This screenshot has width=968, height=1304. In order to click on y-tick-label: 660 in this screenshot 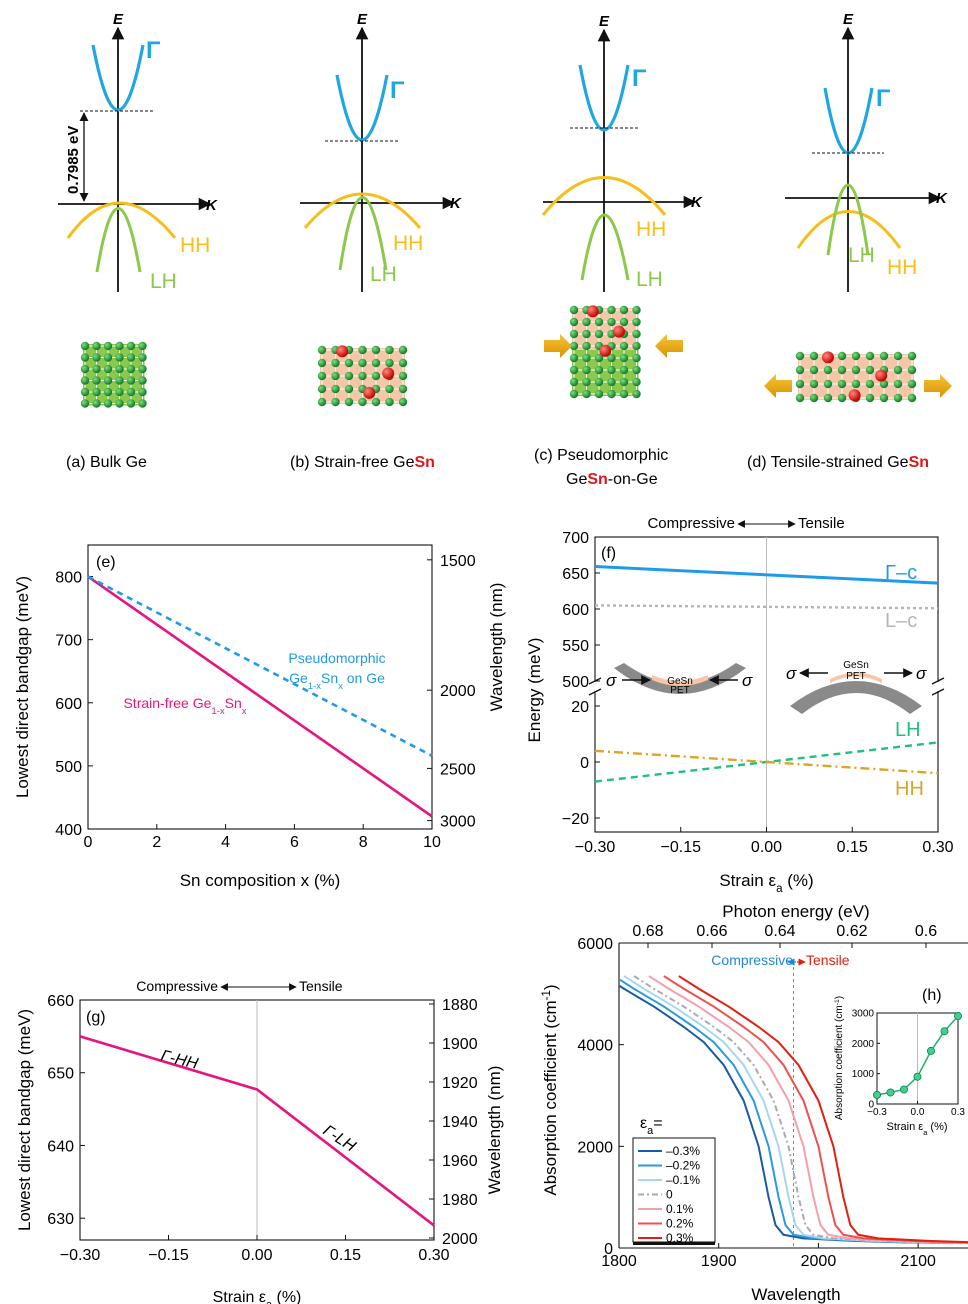, I will do `click(60, 1001)`.